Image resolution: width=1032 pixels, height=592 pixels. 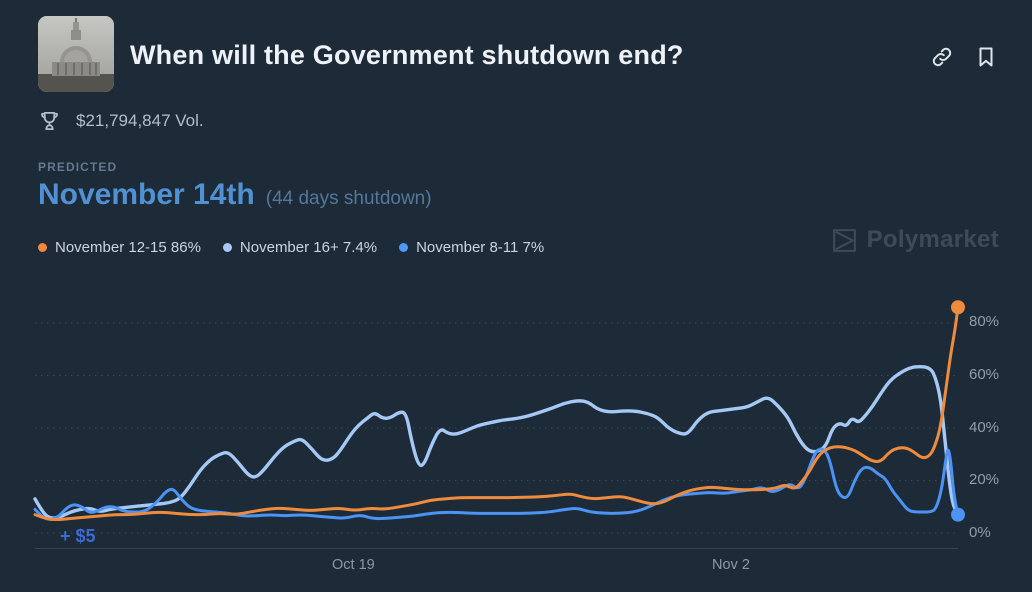 I want to click on legend-dot-light-blue, so click(x=227, y=247).